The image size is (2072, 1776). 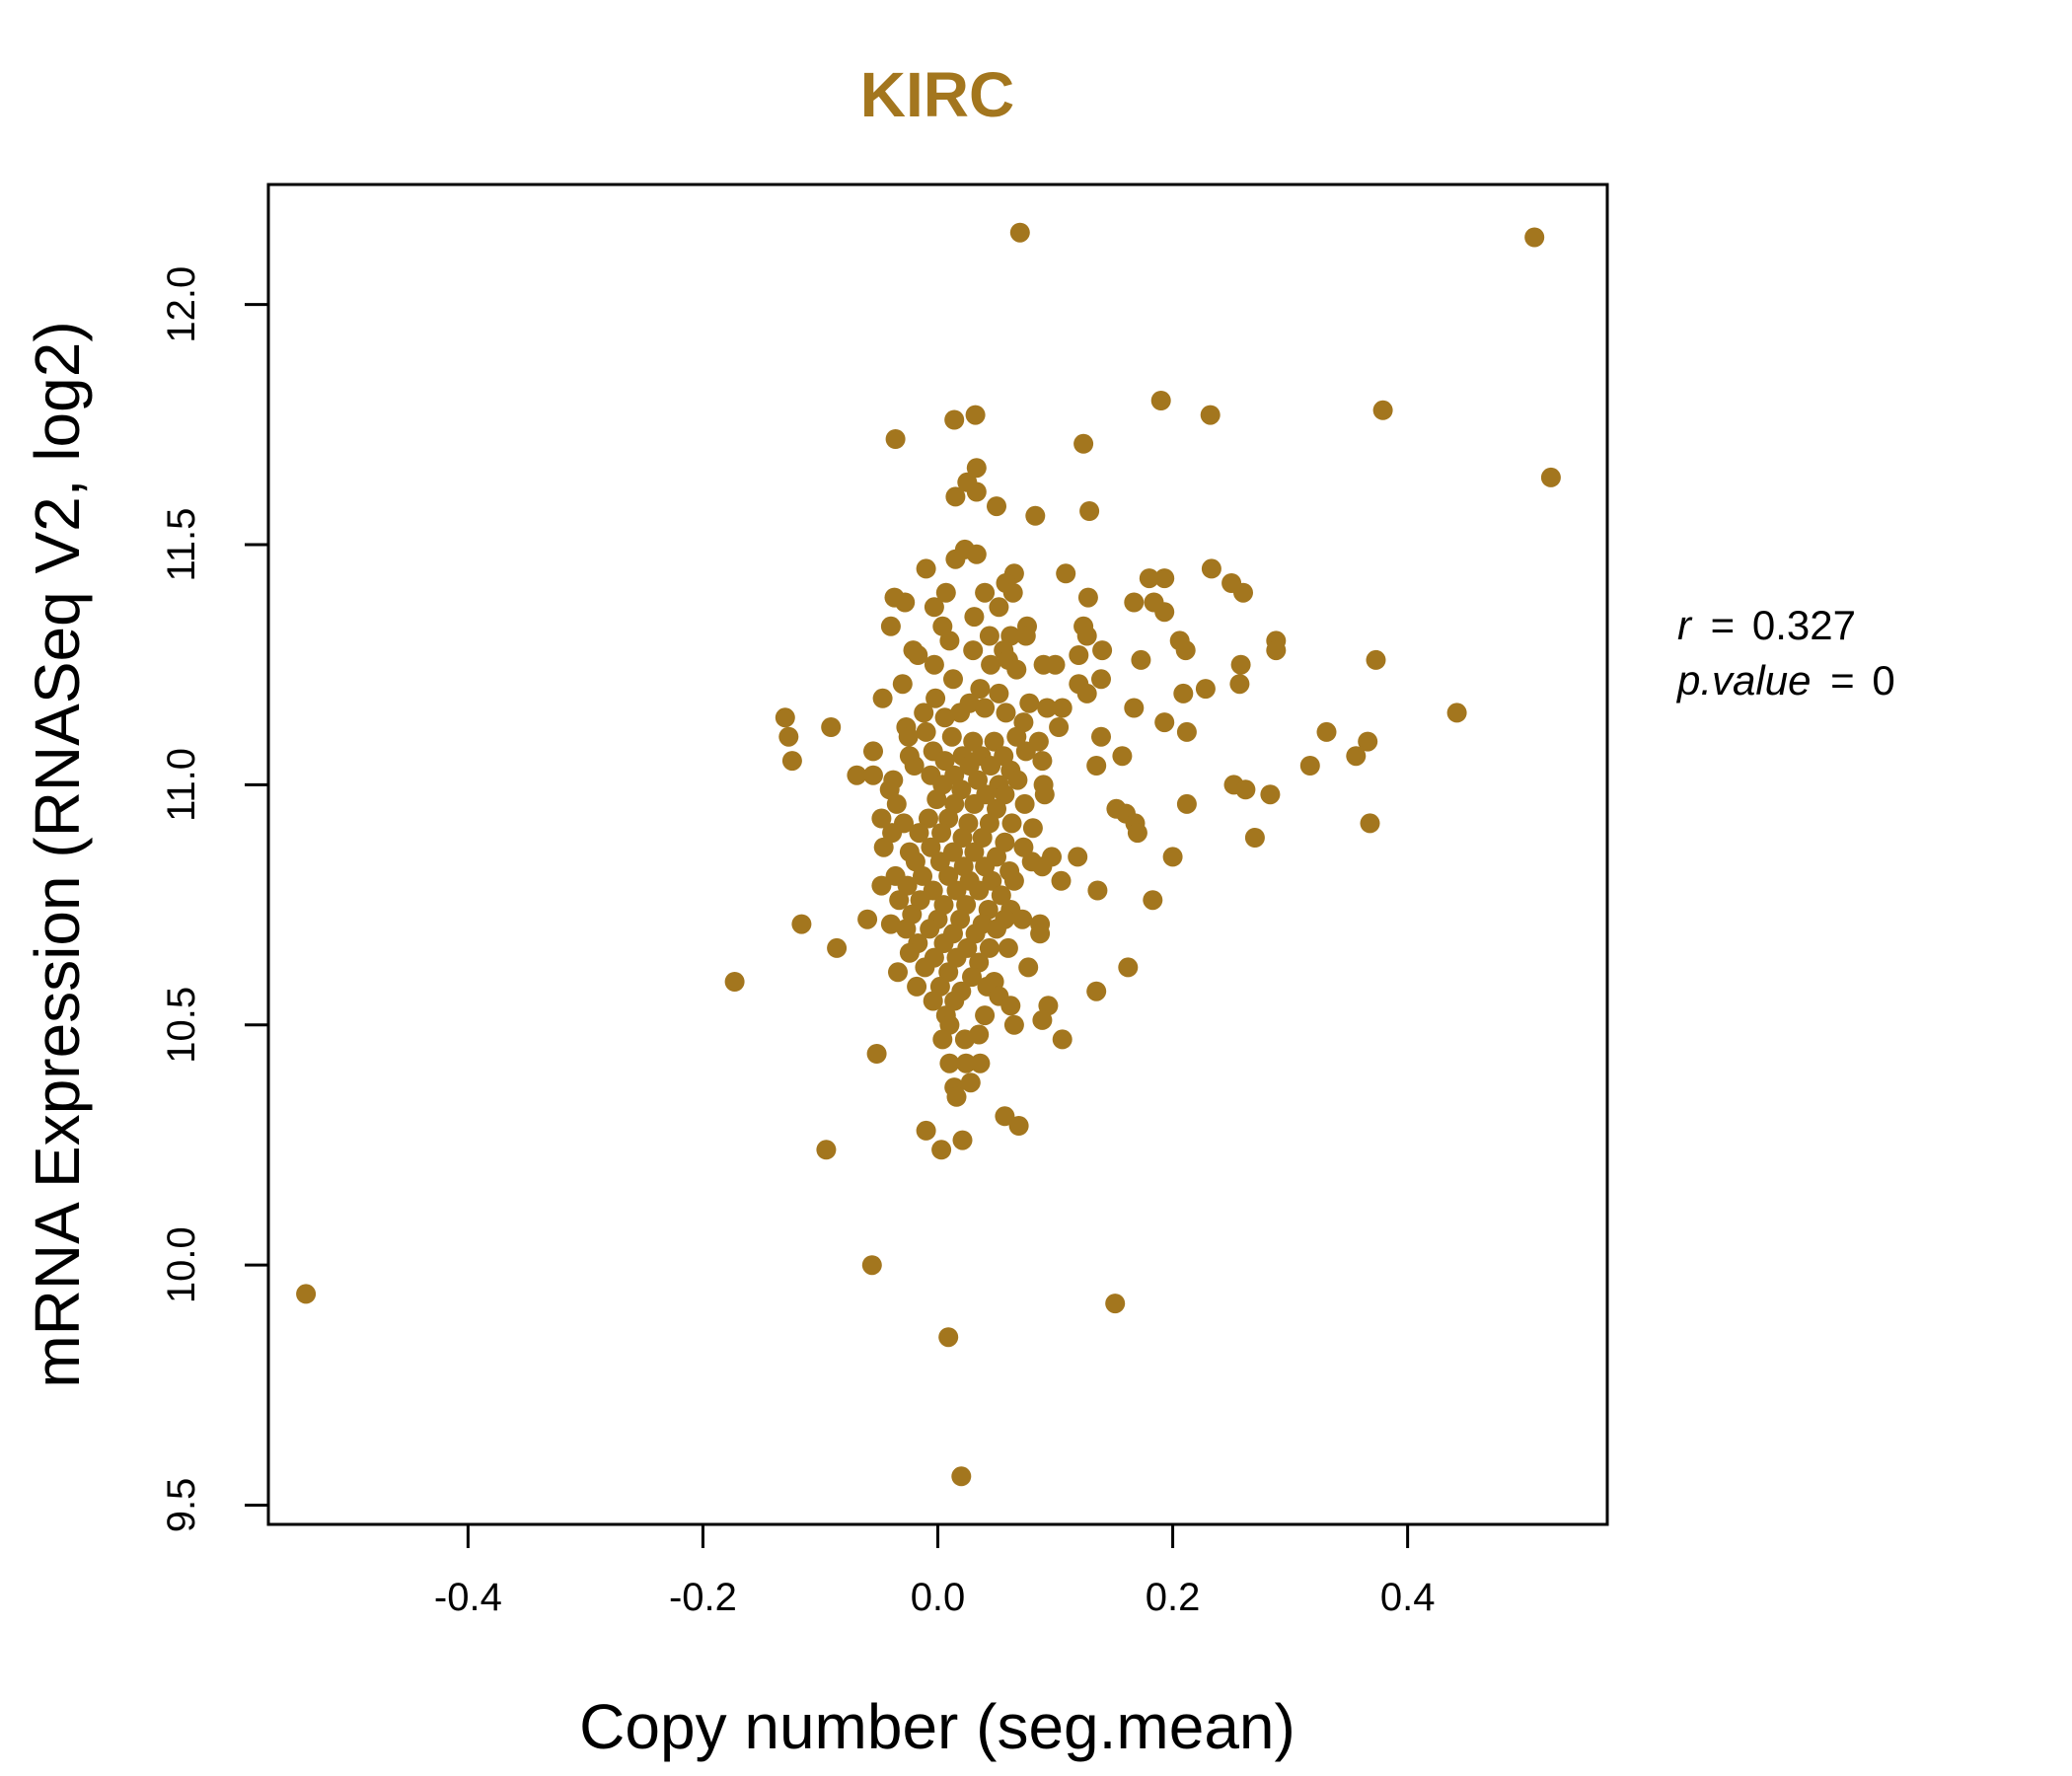 I want to click on y-tick-label: 11.5, so click(x=181, y=545).